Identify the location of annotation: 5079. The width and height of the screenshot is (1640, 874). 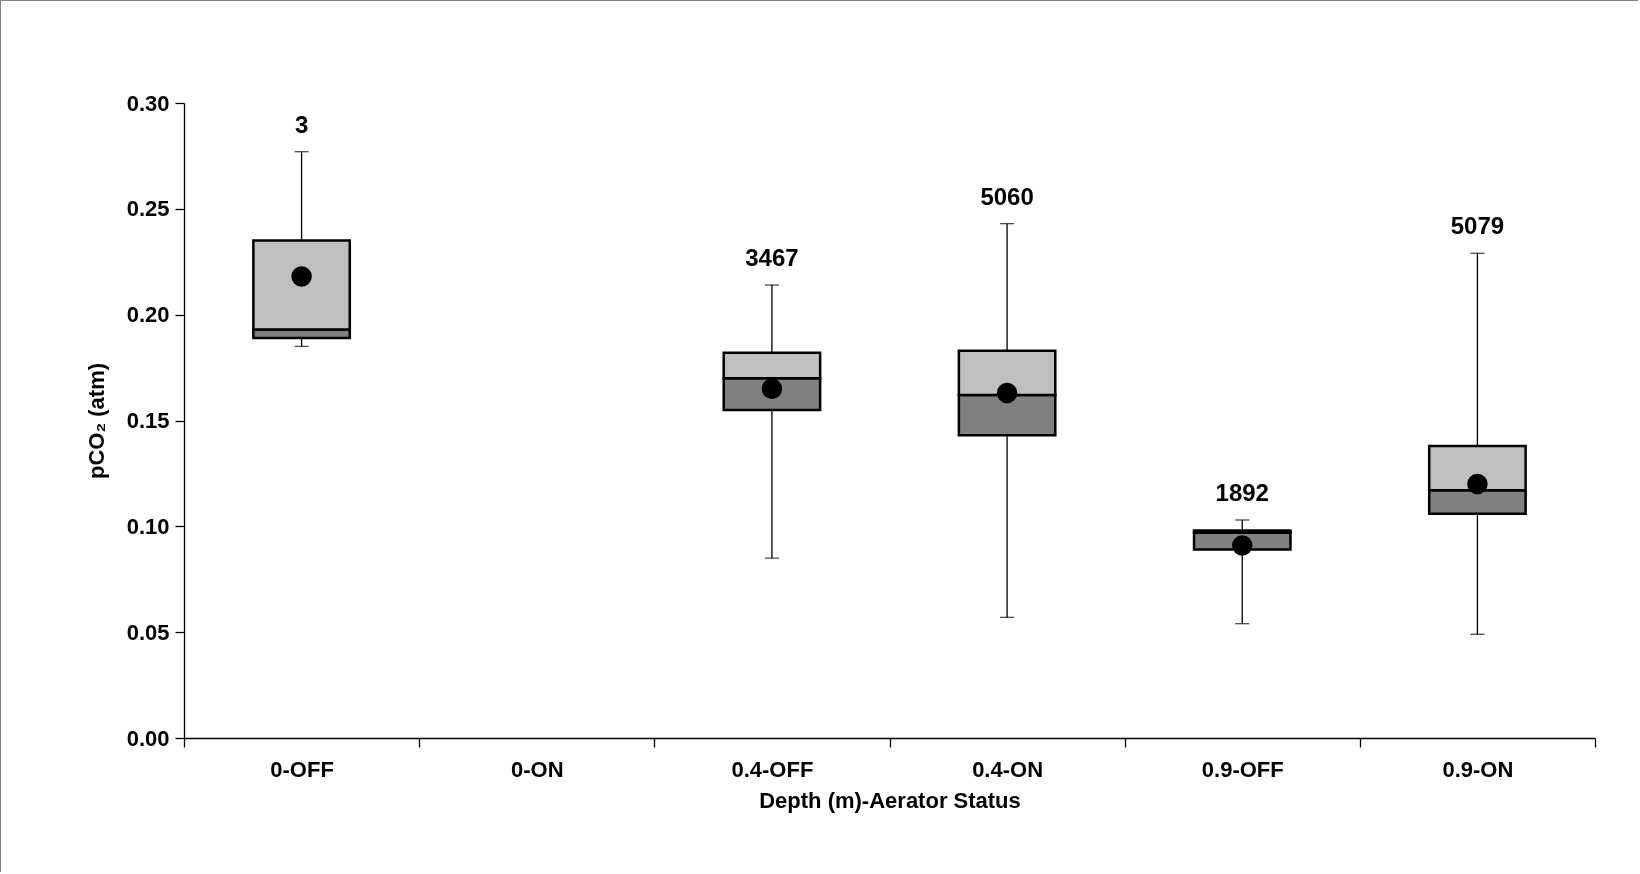
(1477, 226).